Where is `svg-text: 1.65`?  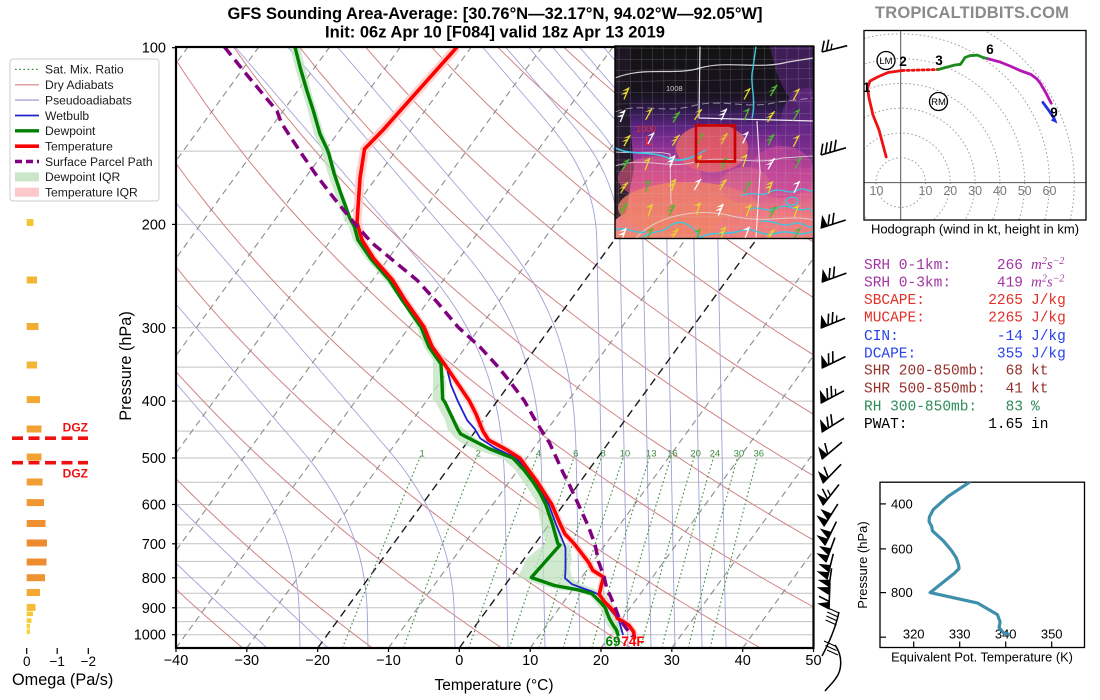 svg-text: 1.65 is located at coordinates (1005, 425).